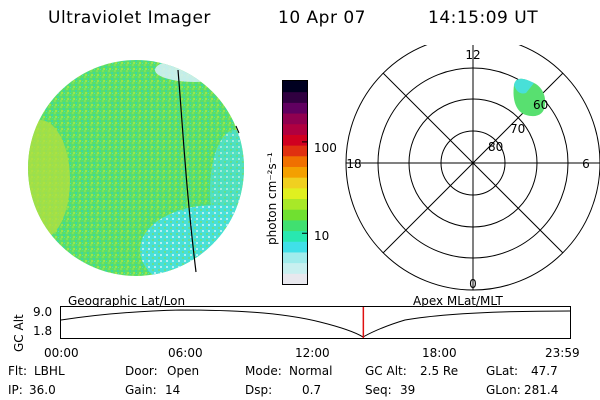  I want to click on geographic-caption: Geographic Lat/Lon, so click(127, 301).